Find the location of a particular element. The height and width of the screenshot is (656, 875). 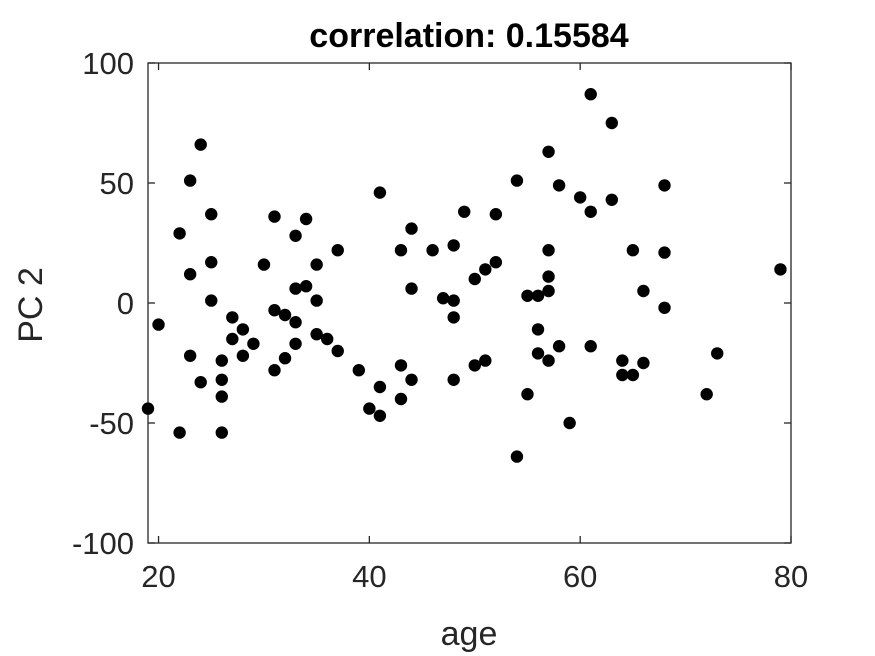

x-tick-label: 20 is located at coordinates (158, 576).